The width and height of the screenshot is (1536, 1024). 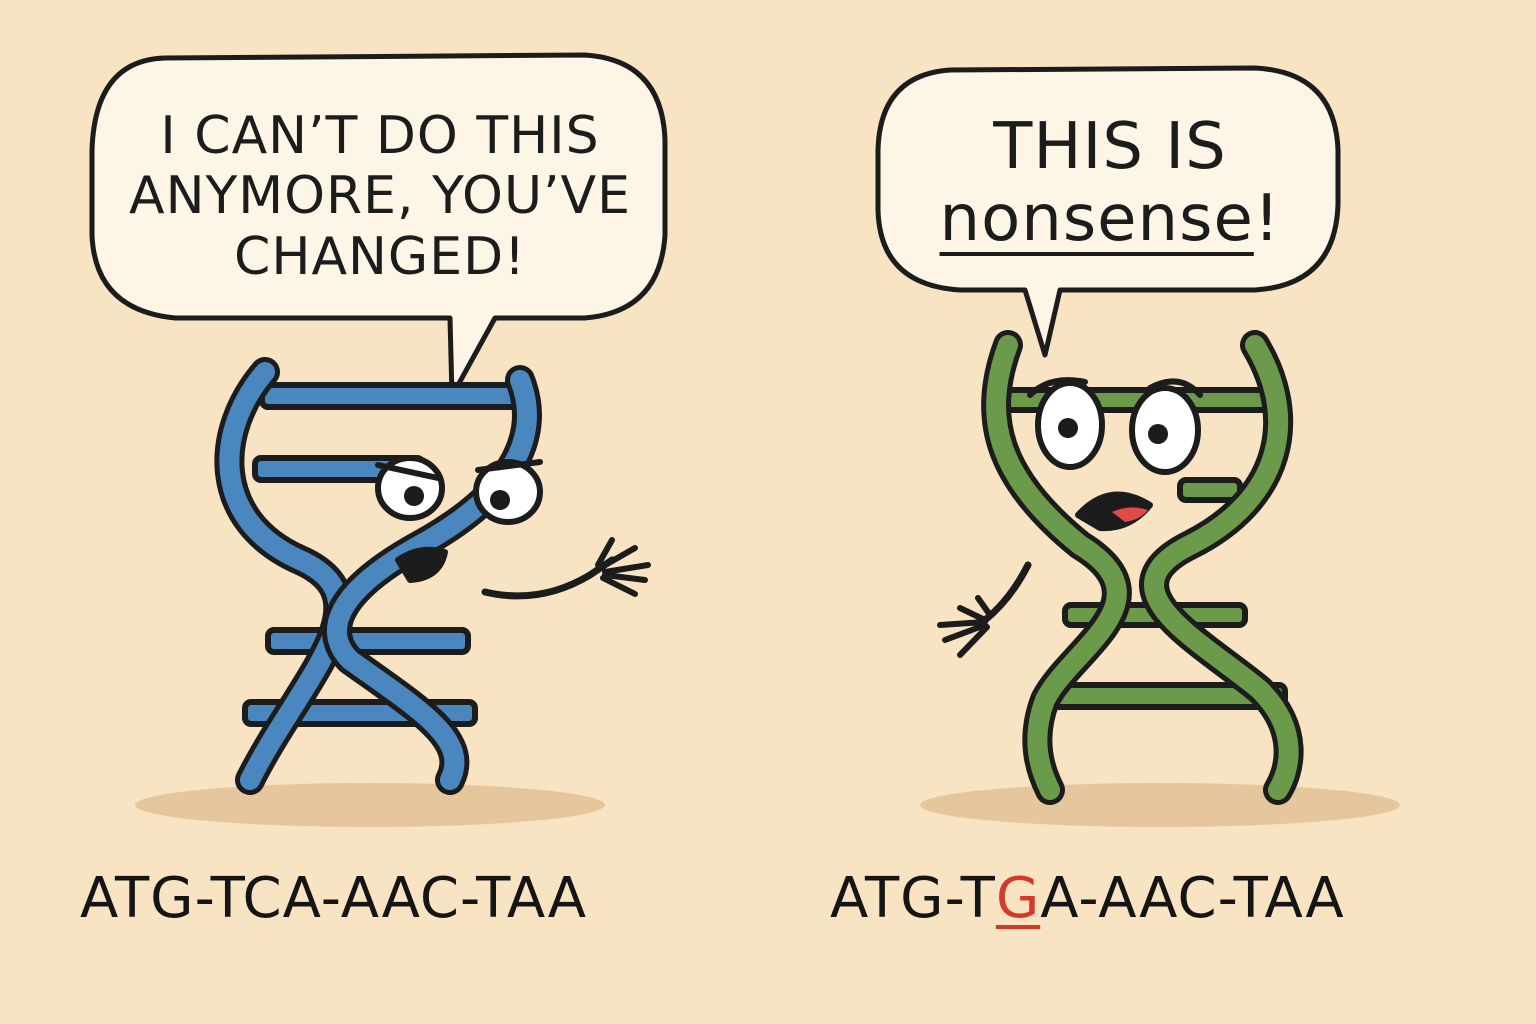 What do you see at coordinates (370, 805) in the screenshot?
I see `left-ground-shadow` at bounding box center [370, 805].